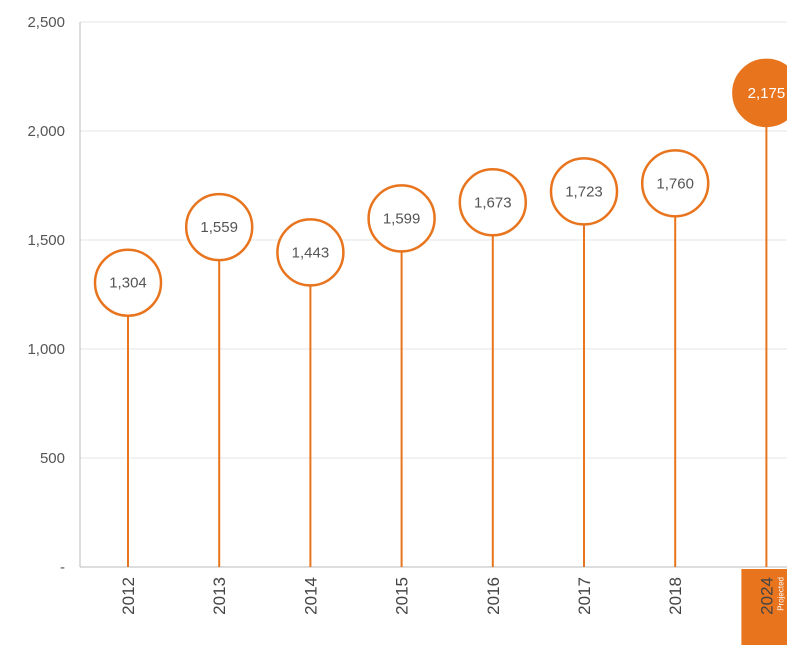 The image size is (787, 645). Describe the element at coordinates (219, 596) in the screenshot. I see `x-tick-label-2013: 2013` at that location.